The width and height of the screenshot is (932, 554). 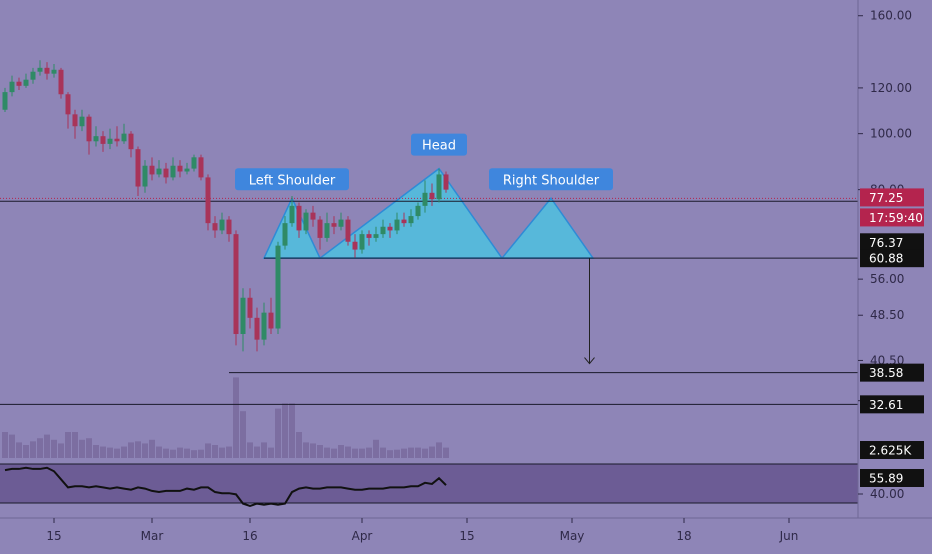 I want to click on time-tick-label: Mar, so click(x=152, y=536).